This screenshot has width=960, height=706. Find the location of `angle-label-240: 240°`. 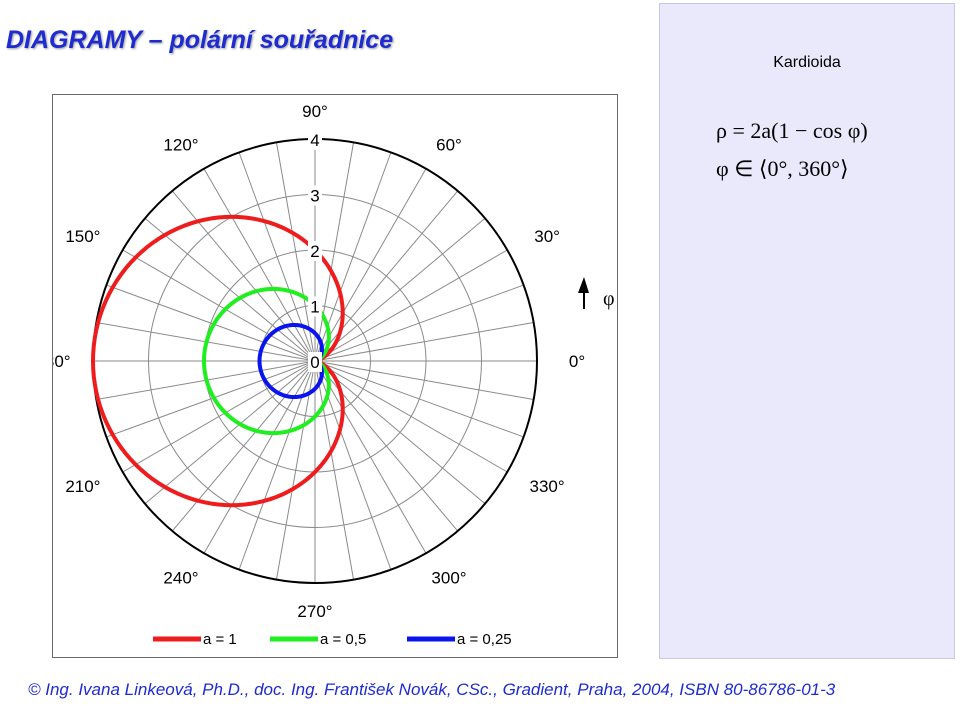

angle-label-240: 240° is located at coordinates (180, 578).